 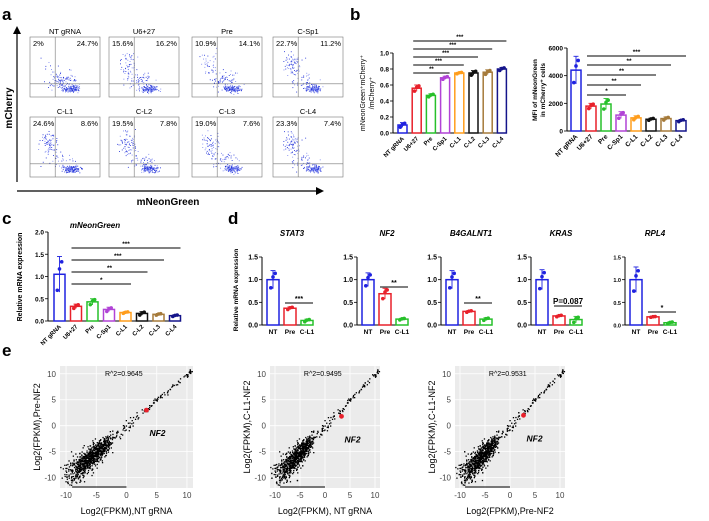 What do you see at coordinates (273, 332) in the screenshot?
I see `category-label: NT` at bounding box center [273, 332].